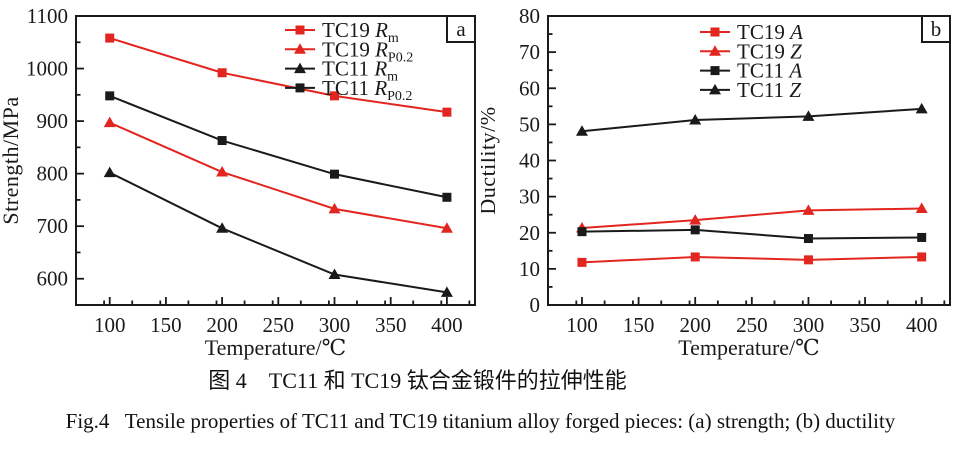  I want to click on legend-label: TC19 RP0.2, so click(367, 51).